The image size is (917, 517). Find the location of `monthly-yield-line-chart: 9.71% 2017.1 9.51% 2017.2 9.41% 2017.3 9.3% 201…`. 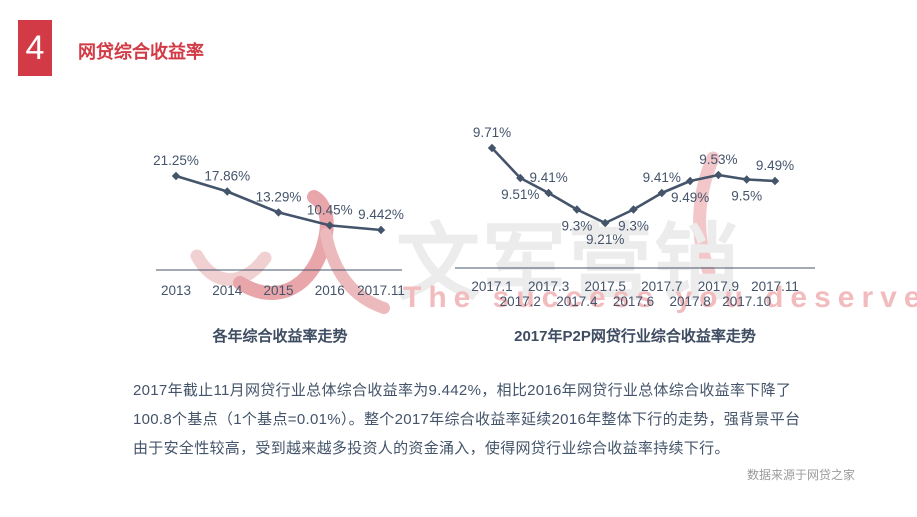

monthly-yield-line-chart: 9.71% 2017.1 9.51% 2017.2 9.41% 2017.3 9.3% 201… is located at coordinates (635, 217).